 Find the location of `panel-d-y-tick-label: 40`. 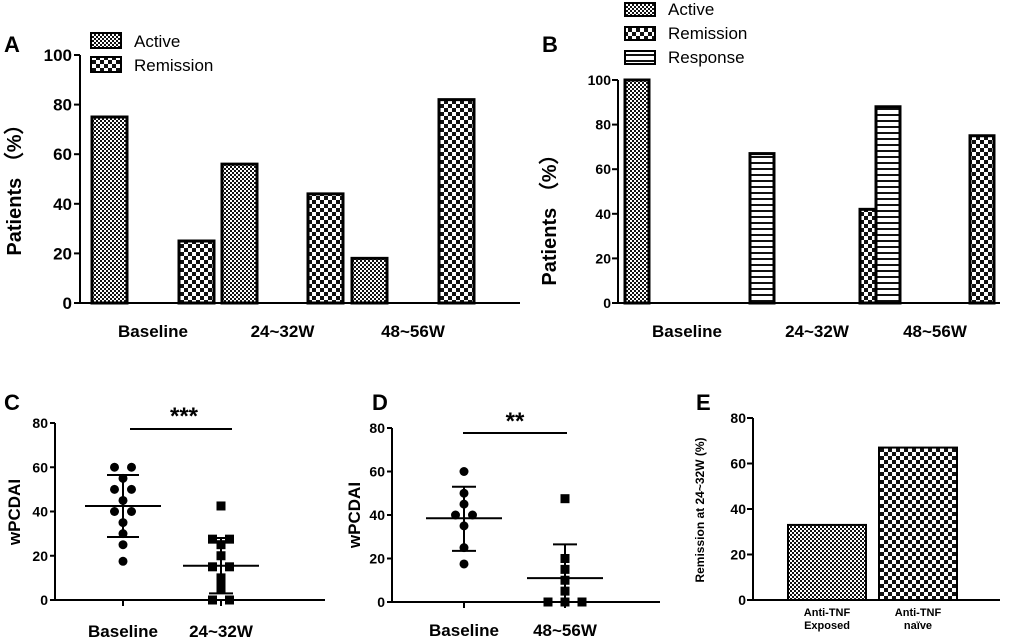

panel-d-y-tick-label: 40 is located at coordinates (377, 515).